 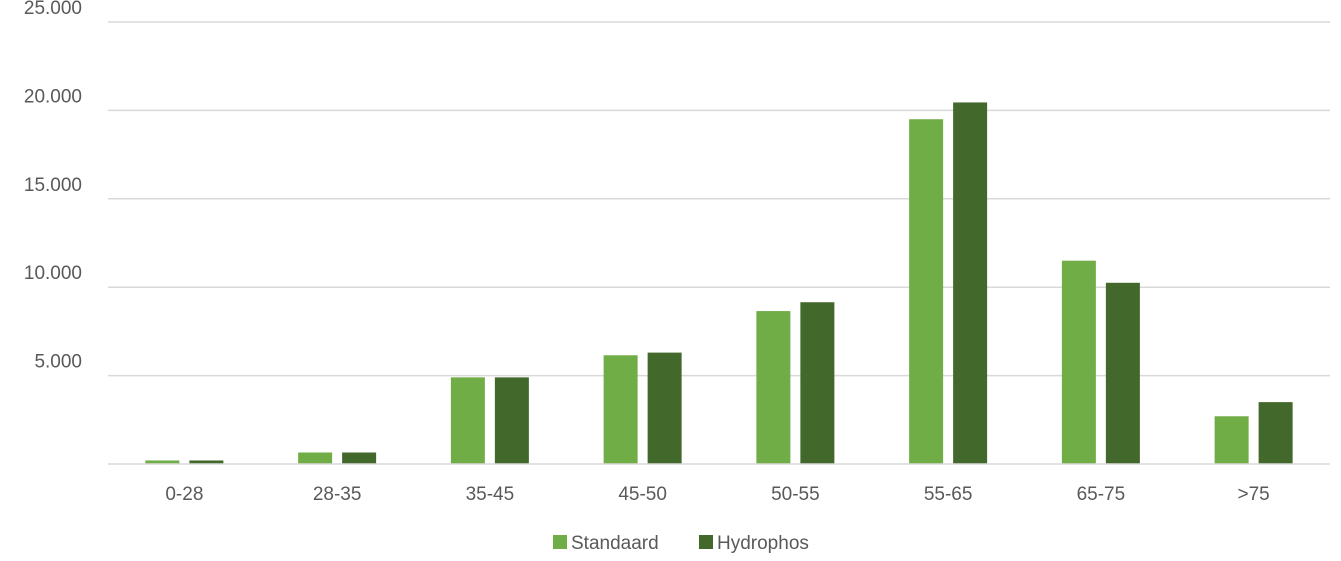 What do you see at coordinates (681, 543) in the screenshot?
I see `legend: Standaard Hydrophos` at bounding box center [681, 543].